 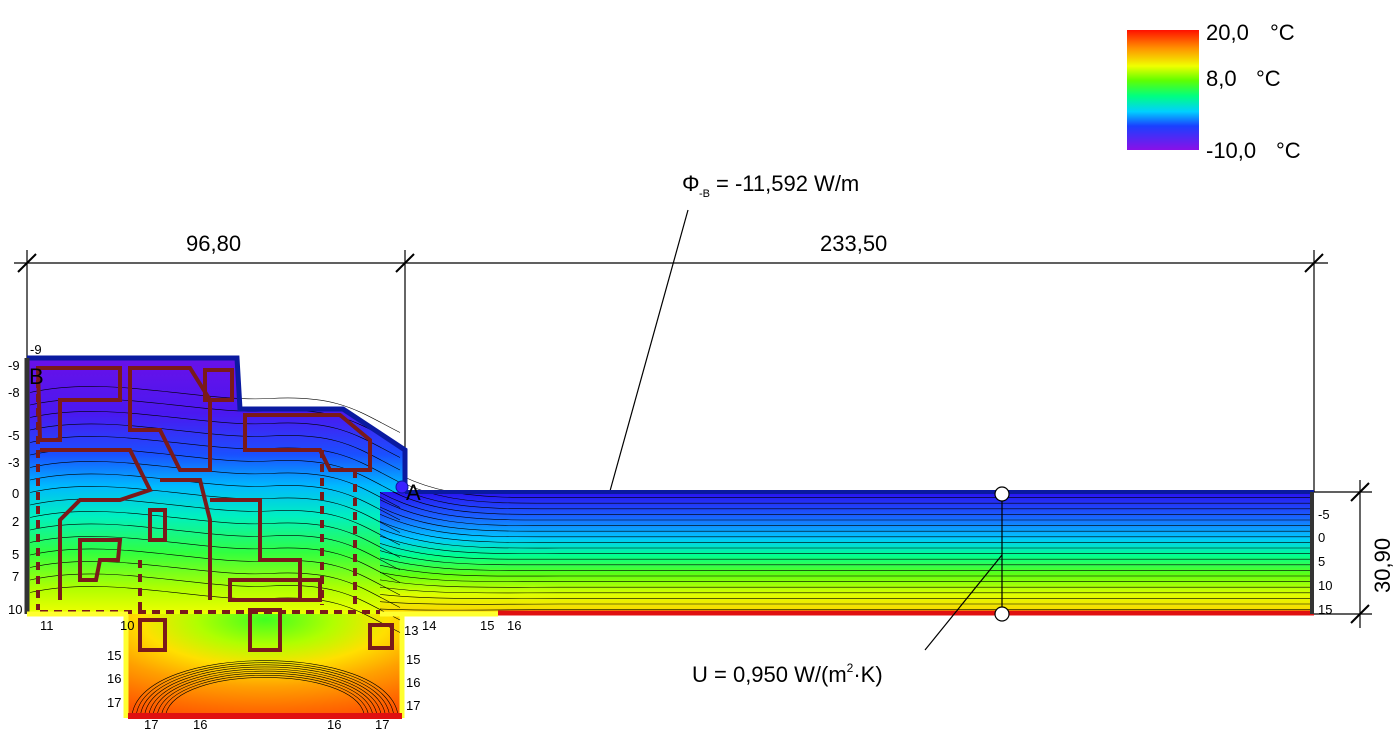 What do you see at coordinates (36, 376) in the screenshot?
I see `point-b-label: B` at bounding box center [36, 376].